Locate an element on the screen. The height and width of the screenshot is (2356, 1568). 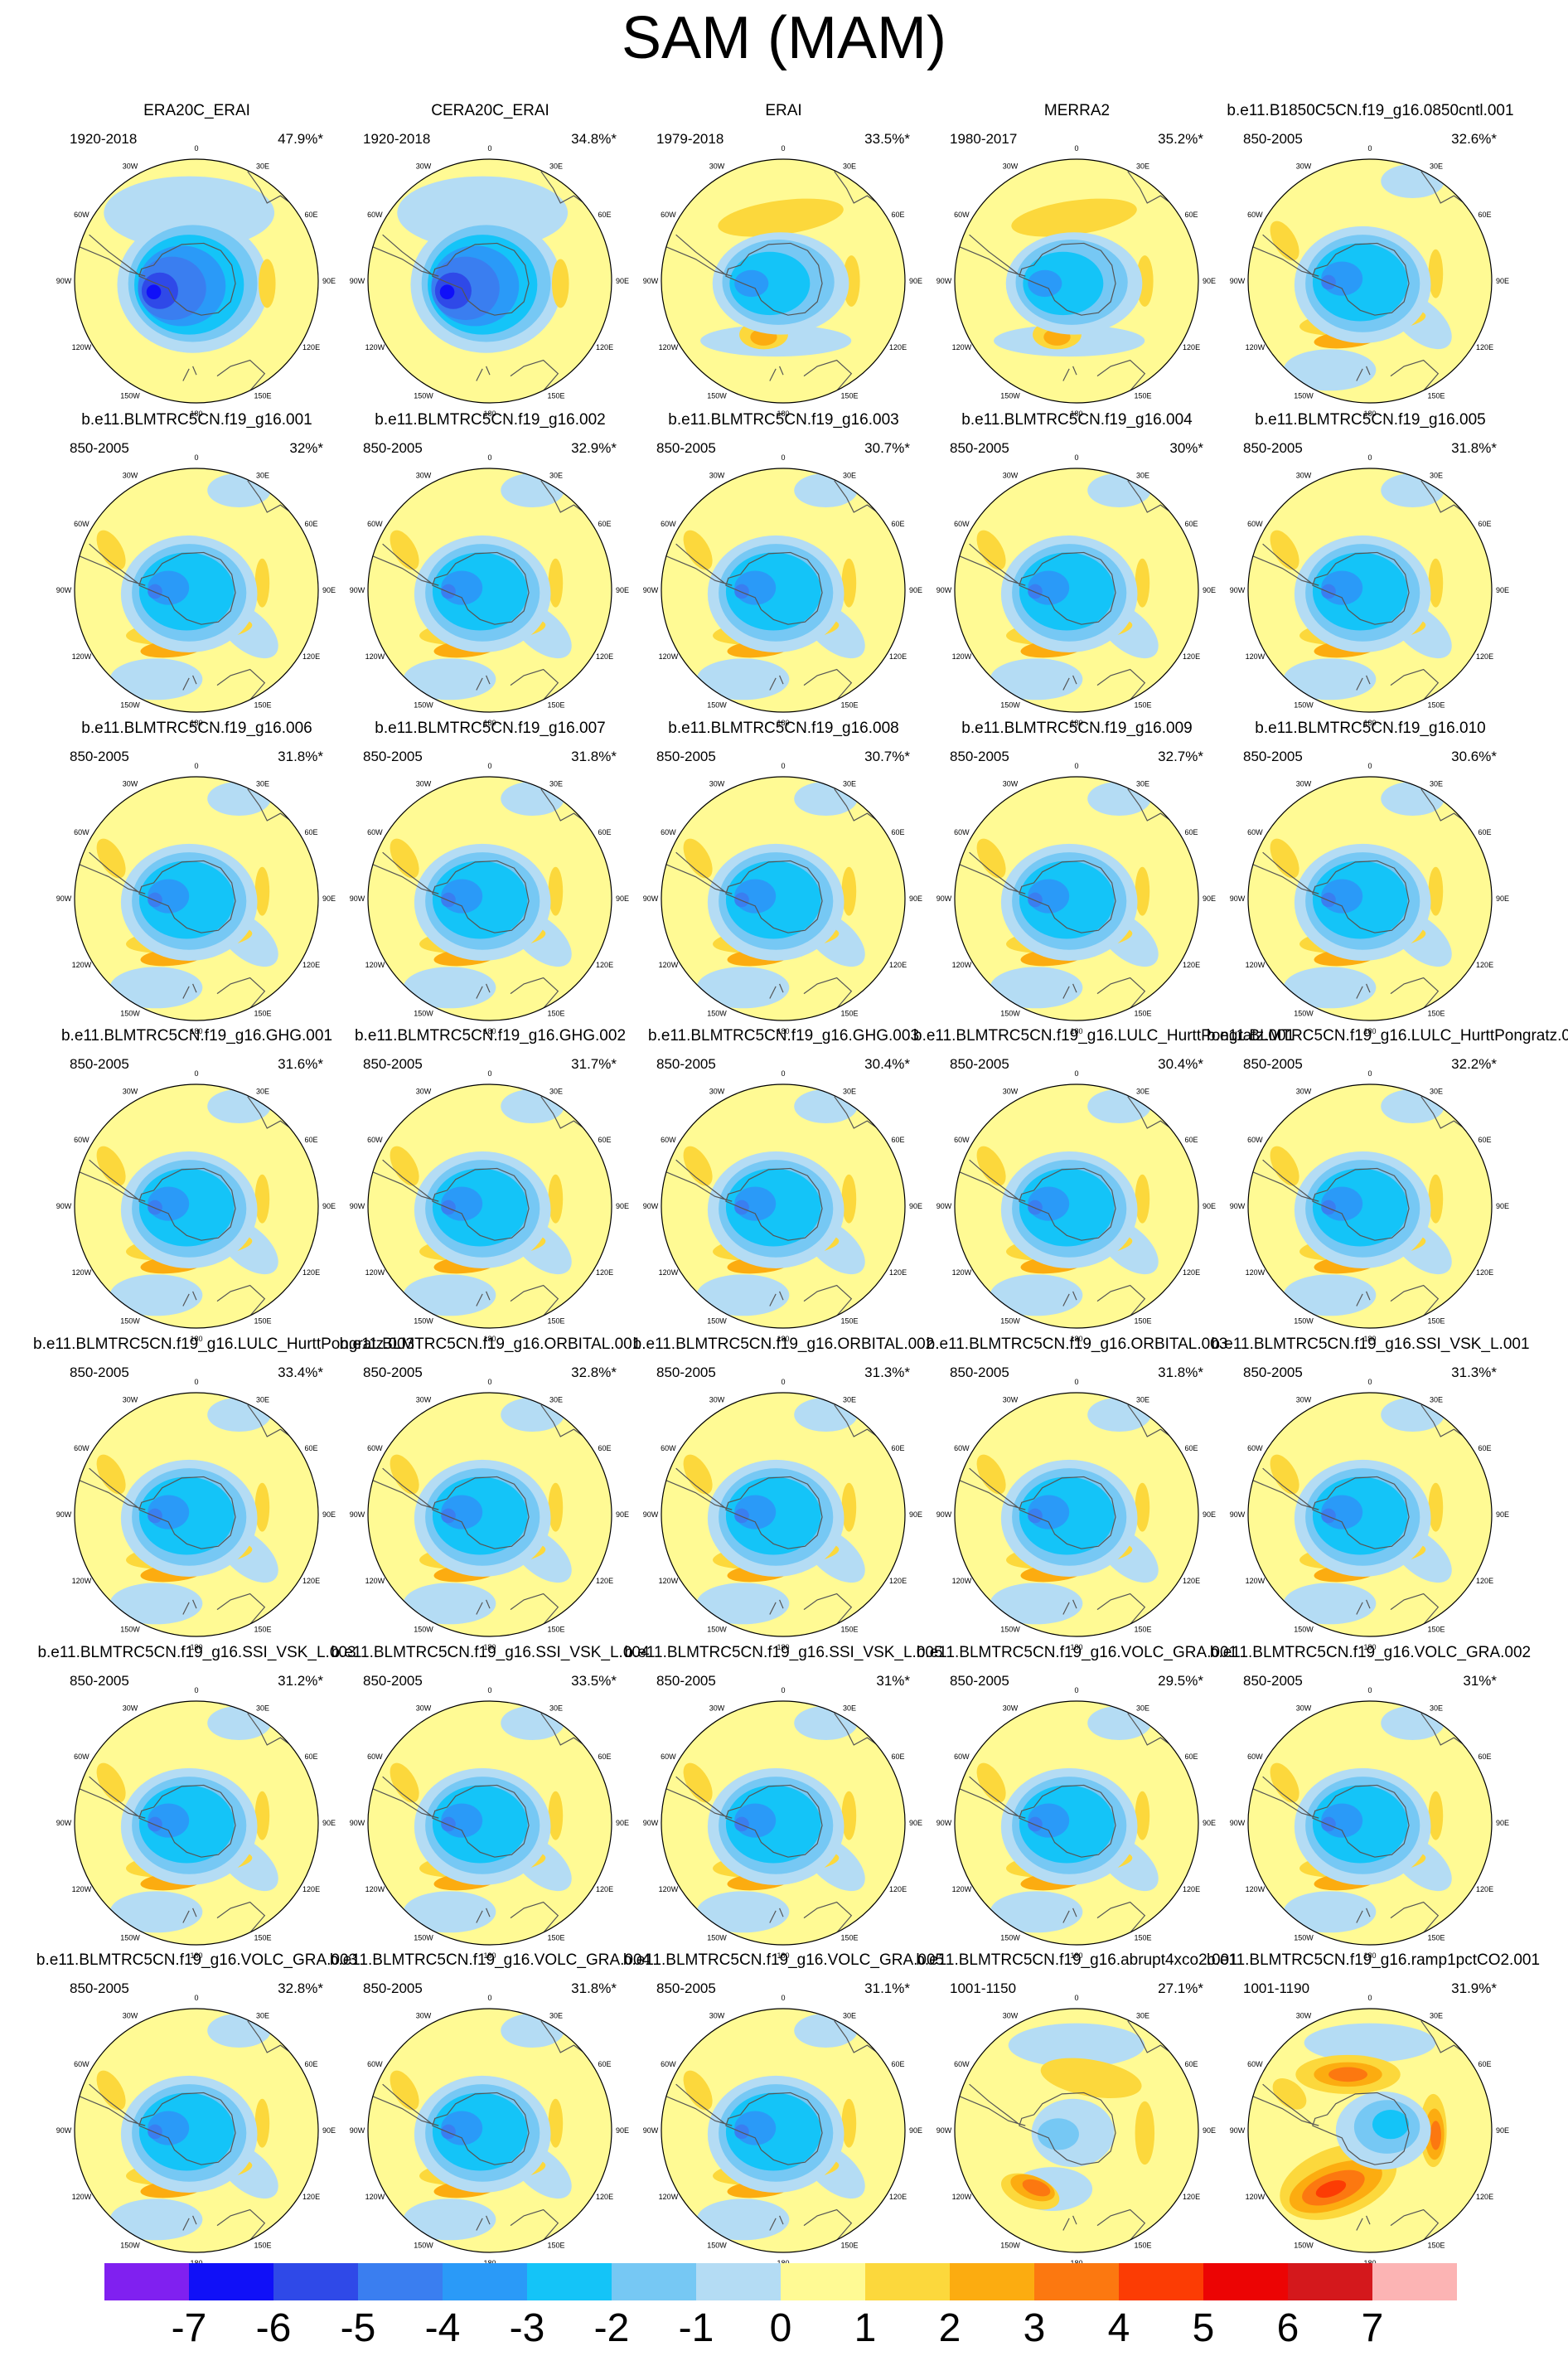
panel-period: 1980-2017 is located at coordinates (984, 139).